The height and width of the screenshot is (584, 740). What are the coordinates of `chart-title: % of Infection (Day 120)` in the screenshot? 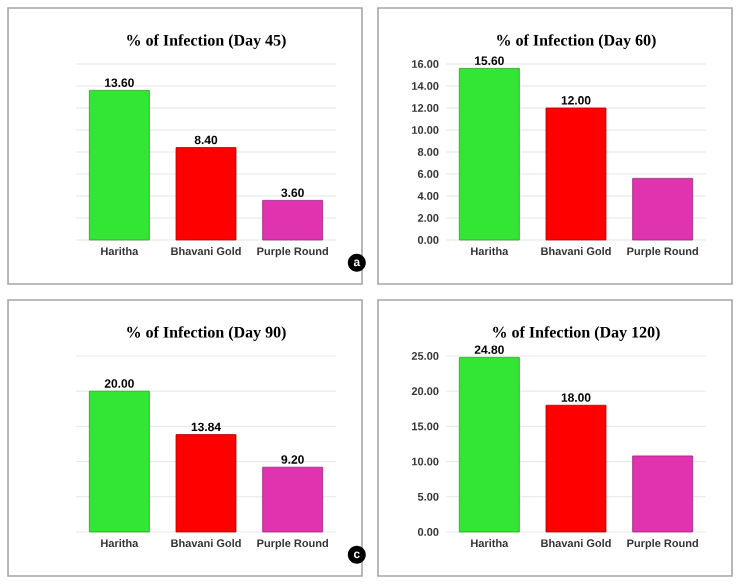 It's located at (576, 333).